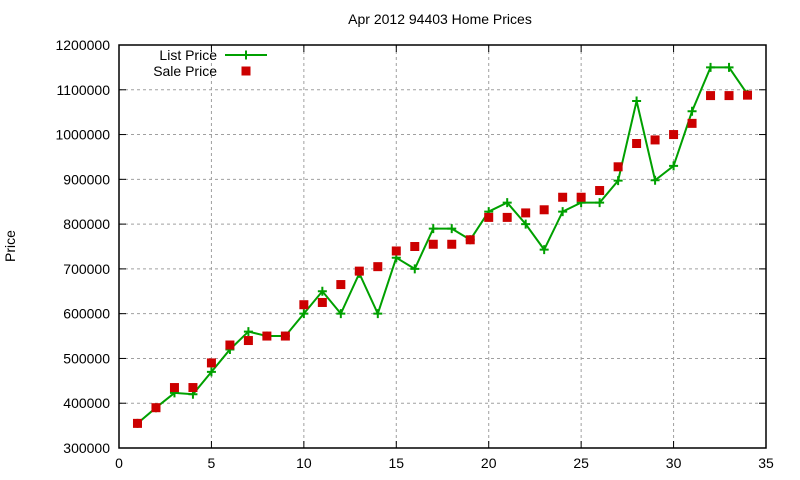 Image resolution: width=800 pixels, height=480 pixels. Describe the element at coordinates (86, 179) in the screenshot. I see `y-tick-label: 900000` at that location.